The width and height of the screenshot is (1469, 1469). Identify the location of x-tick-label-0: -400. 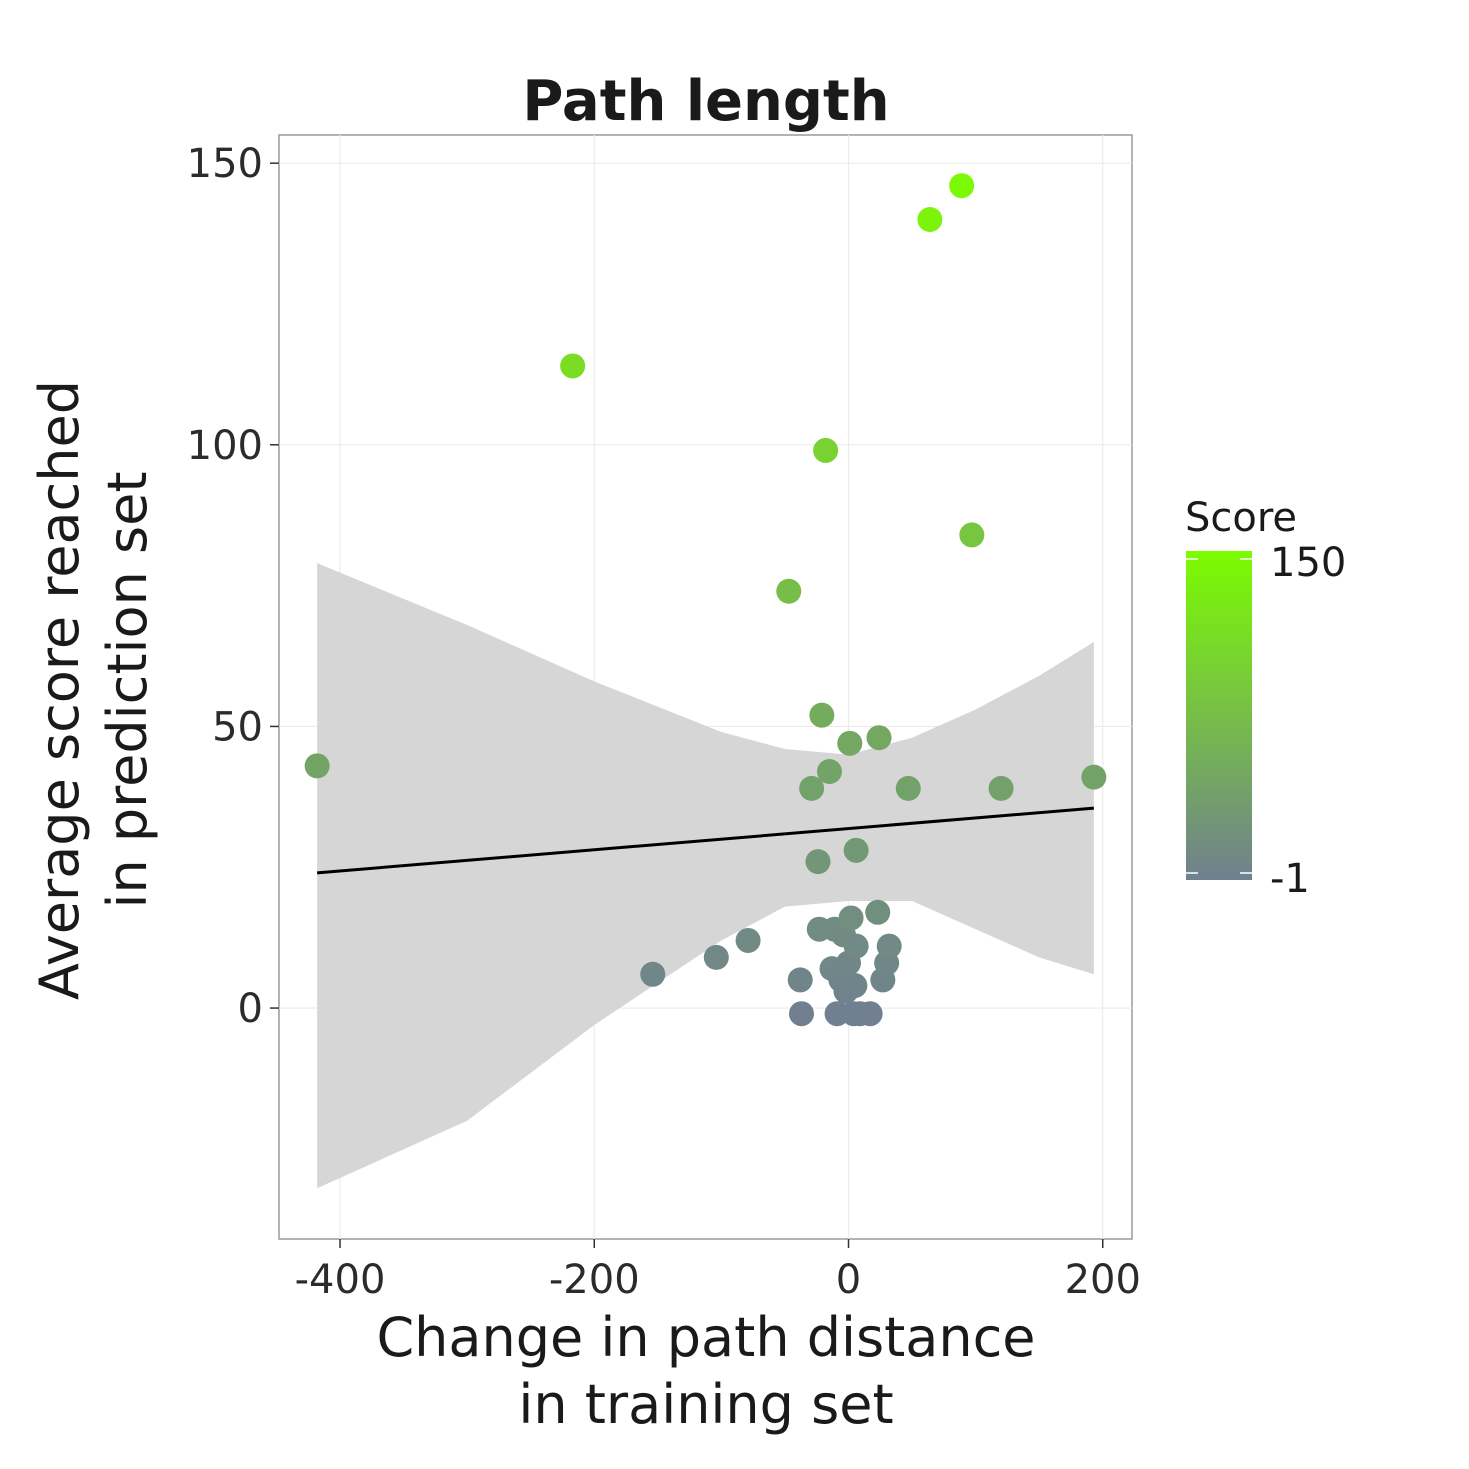
(340, 1280).